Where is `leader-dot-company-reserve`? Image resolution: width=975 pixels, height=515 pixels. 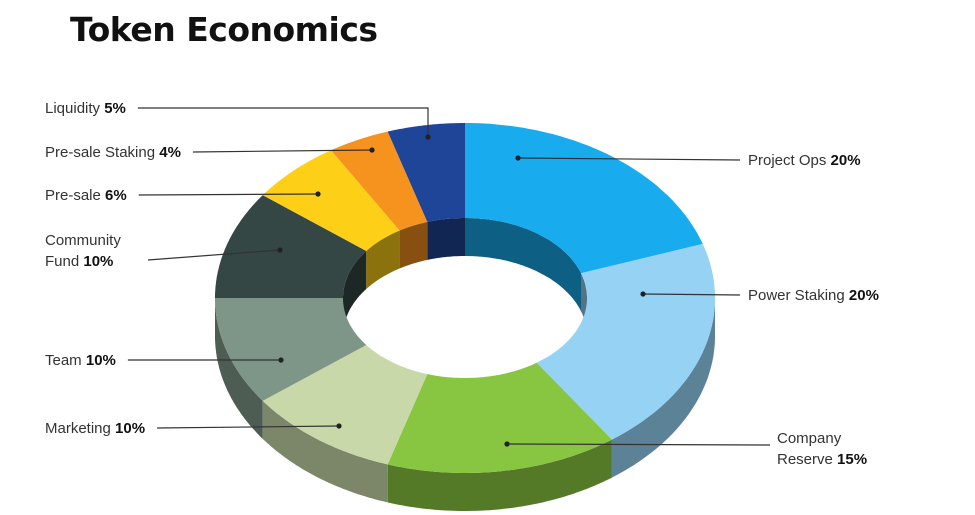
leader-dot-company-reserve is located at coordinates (507, 444).